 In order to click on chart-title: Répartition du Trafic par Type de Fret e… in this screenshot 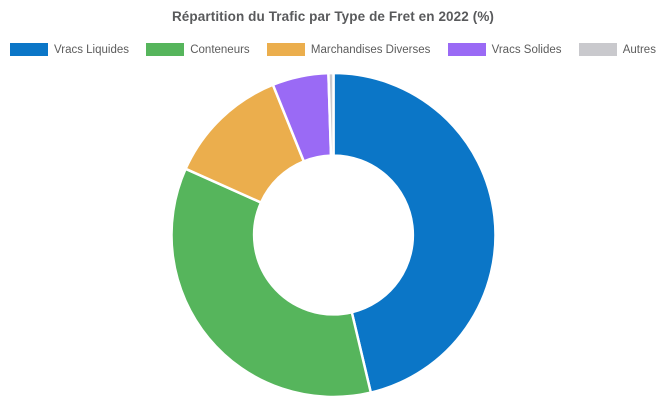, I will do `click(333, 16)`.